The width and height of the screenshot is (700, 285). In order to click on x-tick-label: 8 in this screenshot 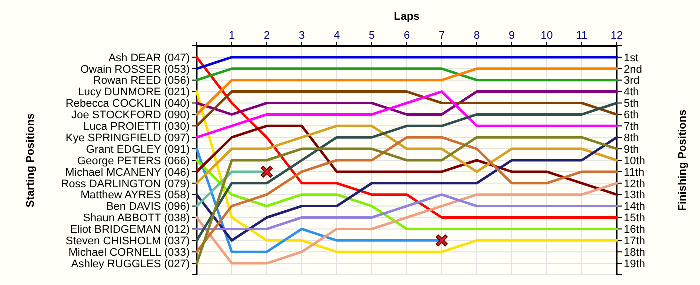, I will do `click(477, 36)`.